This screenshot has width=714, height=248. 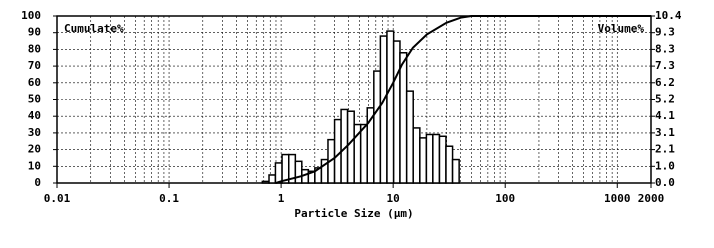 What do you see at coordinates (34, 115) in the screenshot?
I see `y-tick-label: 40` at bounding box center [34, 115].